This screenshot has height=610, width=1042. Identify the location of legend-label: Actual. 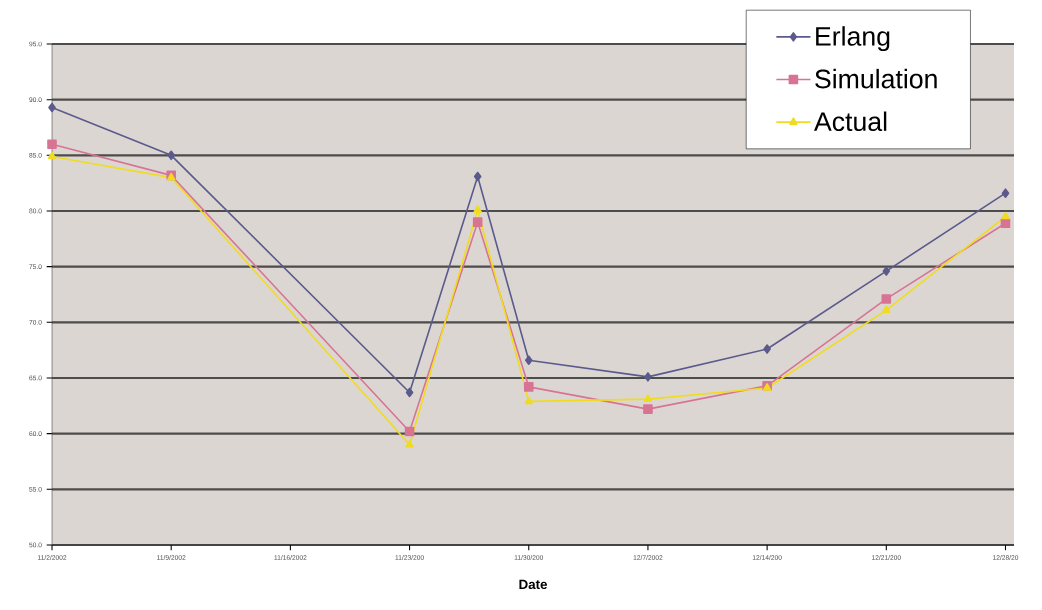
(850, 121).